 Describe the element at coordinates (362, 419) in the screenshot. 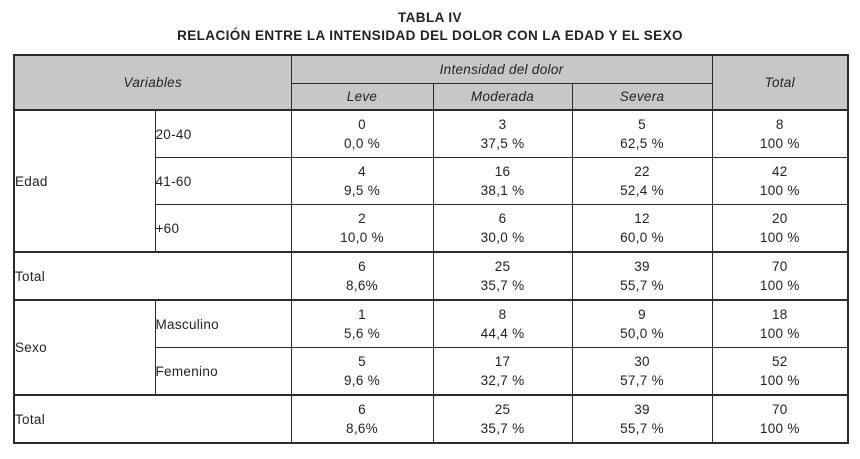

I see `cell-total-sexo-leve: 6 8,6%` at that location.